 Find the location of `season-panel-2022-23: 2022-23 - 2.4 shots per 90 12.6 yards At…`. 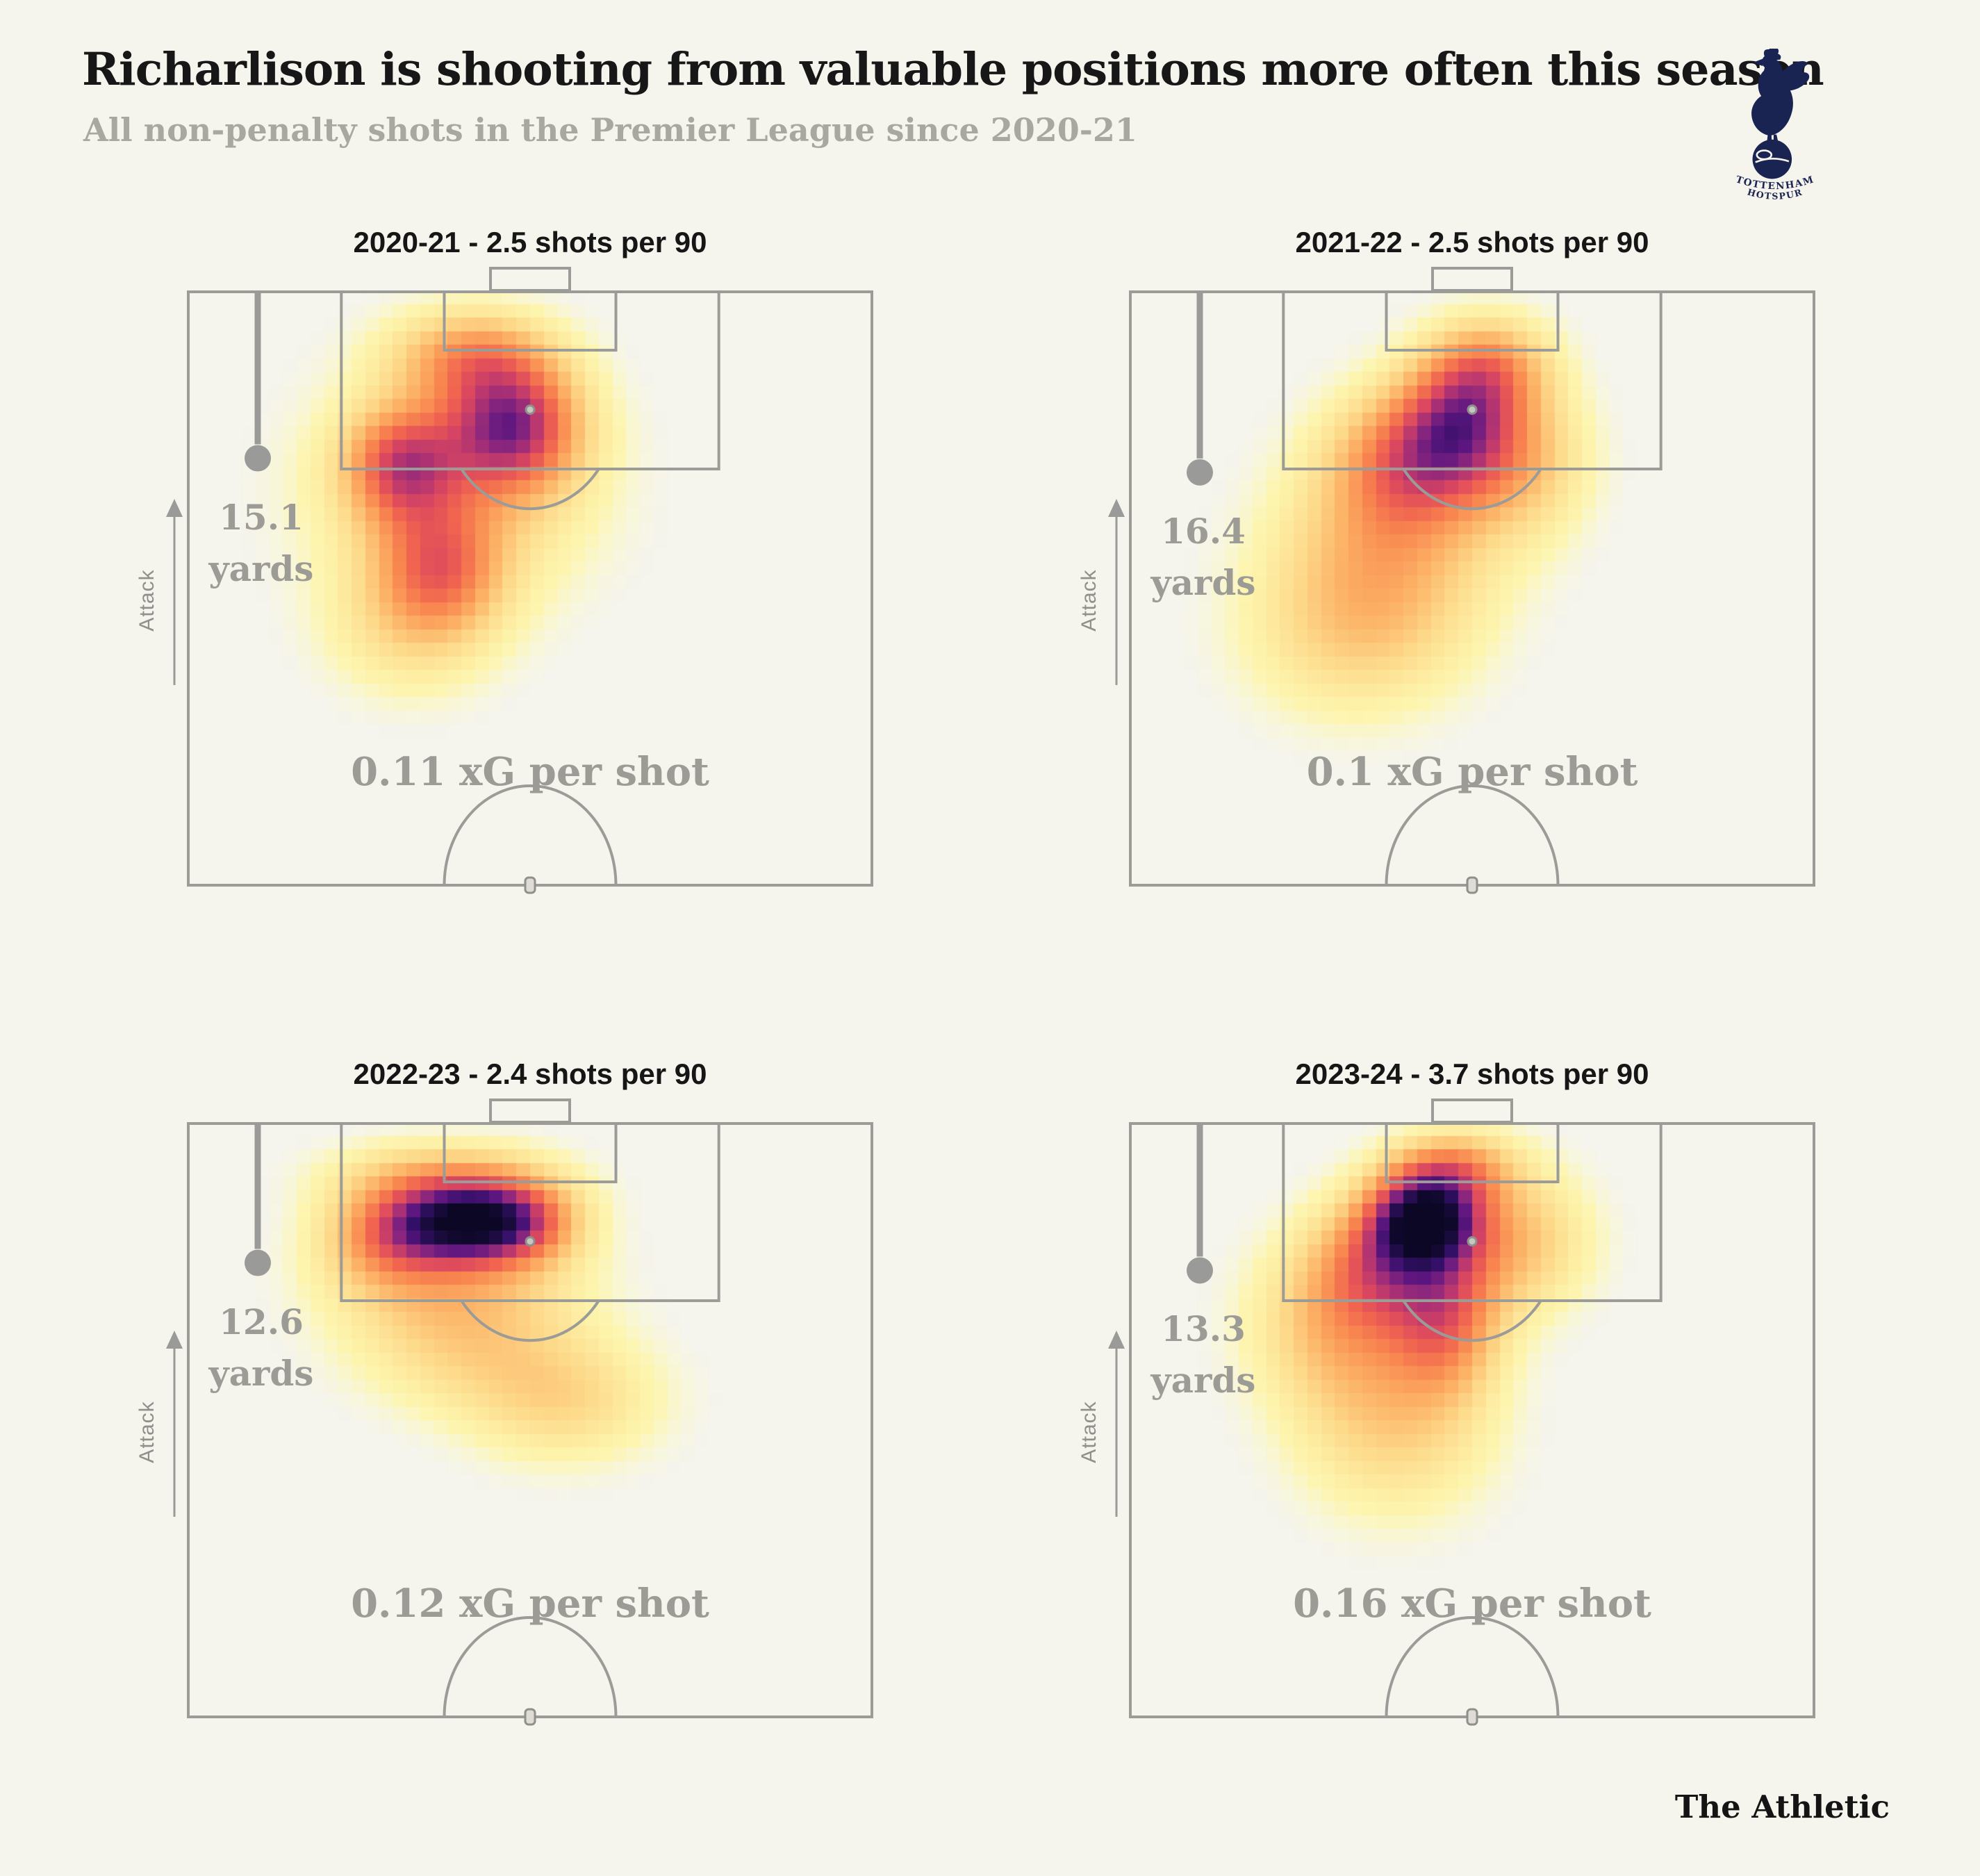

season-panel-2022-23: 2022-23 - 2.4 shots per 90 12.6 yards At… is located at coordinates (504, 1392).